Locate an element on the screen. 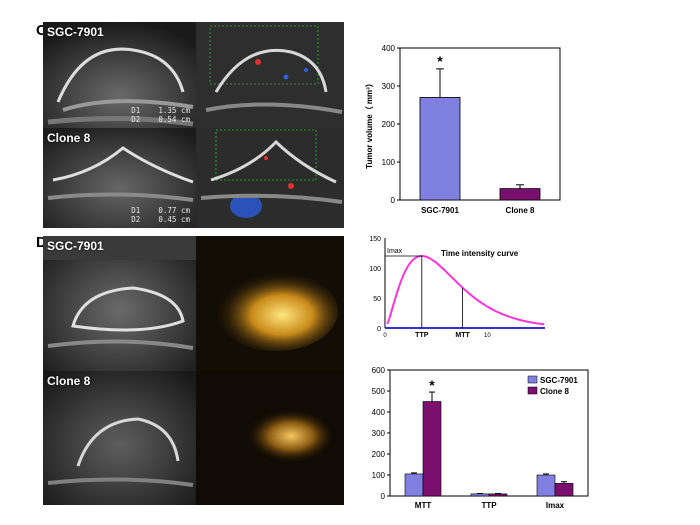 The height and width of the screenshot is (525, 700). legend-label: SGC-7901 is located at coordinates (559, 380).